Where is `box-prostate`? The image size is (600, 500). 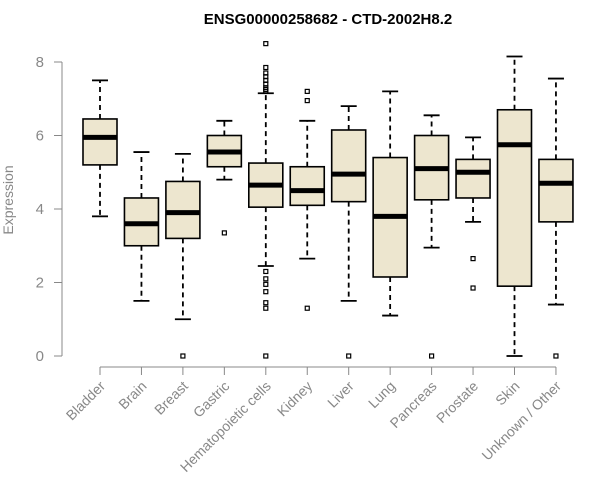 box-prostate is located at coordinates (473, 213).